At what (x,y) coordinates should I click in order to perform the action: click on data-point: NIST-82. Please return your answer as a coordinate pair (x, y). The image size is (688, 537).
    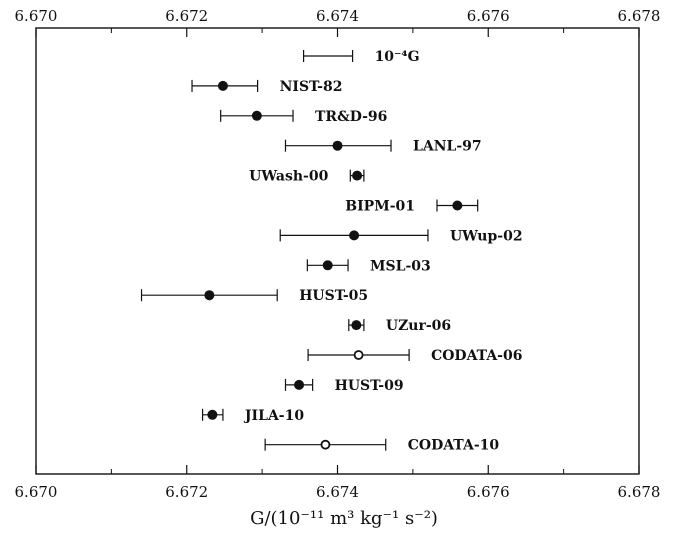
    Looking at the image, I should click on (267, 87).